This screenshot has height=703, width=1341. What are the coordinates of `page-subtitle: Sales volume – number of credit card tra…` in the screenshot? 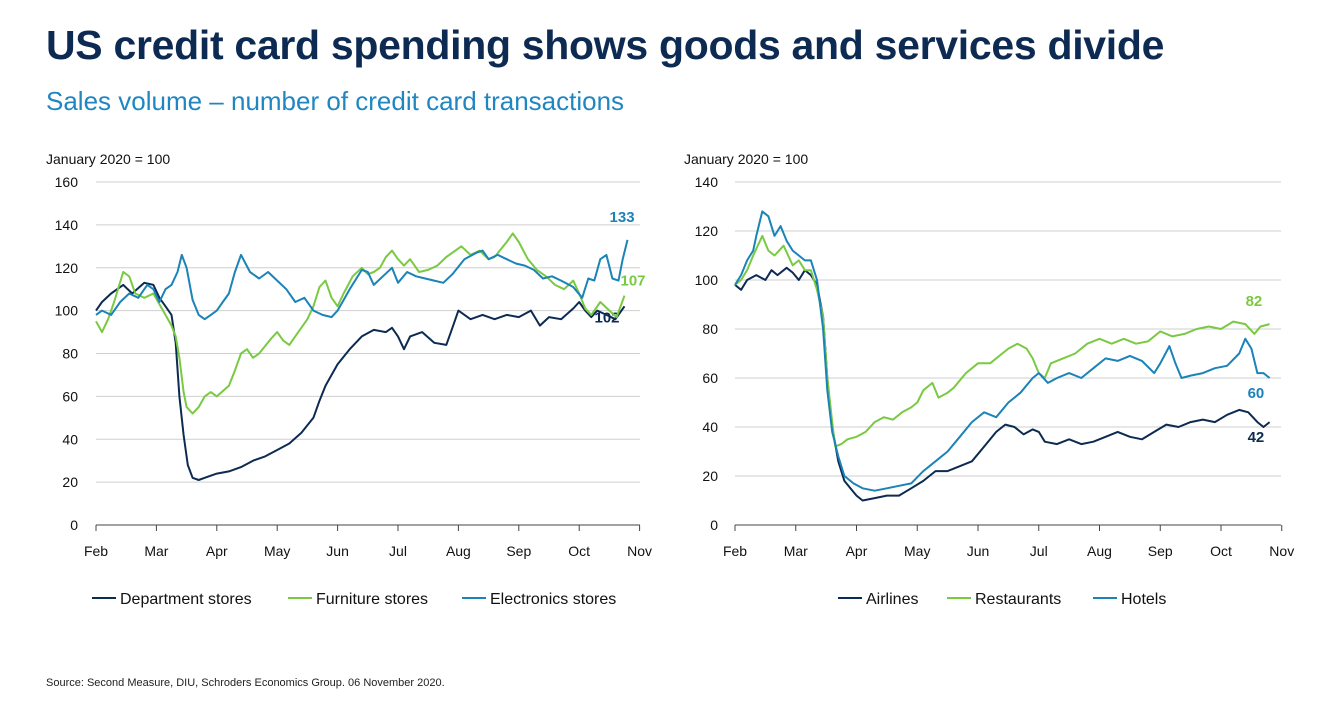 It's located at (335, 101).